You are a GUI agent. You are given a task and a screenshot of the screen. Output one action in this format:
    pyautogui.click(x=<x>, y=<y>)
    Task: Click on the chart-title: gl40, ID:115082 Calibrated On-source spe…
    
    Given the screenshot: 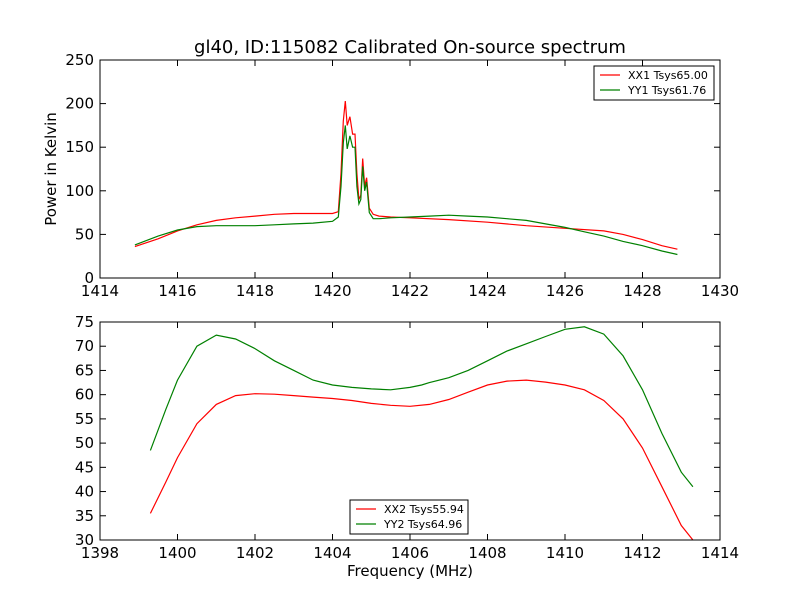 What is the action you would take?
    pyautogui.click(x=410, y=47)
    